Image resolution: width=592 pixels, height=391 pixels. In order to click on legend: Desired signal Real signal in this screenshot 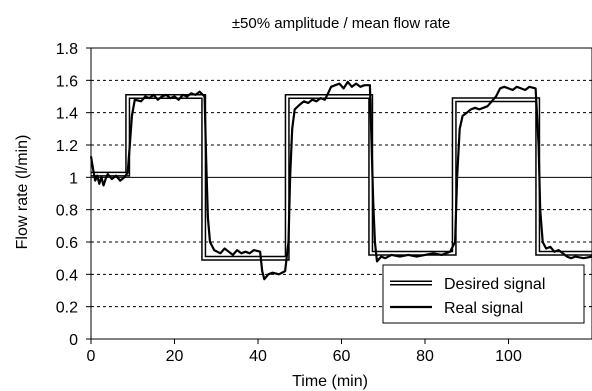, I will do `click(483, 294)`.